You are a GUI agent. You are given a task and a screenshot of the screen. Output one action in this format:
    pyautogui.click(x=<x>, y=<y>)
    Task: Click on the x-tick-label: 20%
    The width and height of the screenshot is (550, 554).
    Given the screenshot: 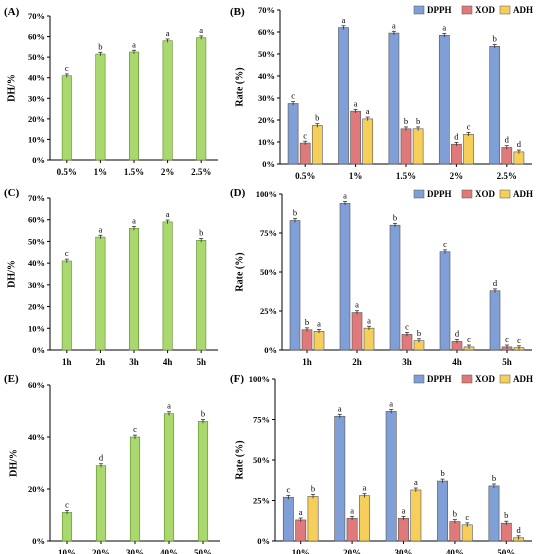 What is the action you would take?
    pyautogui.click(x=352, y=551)
    